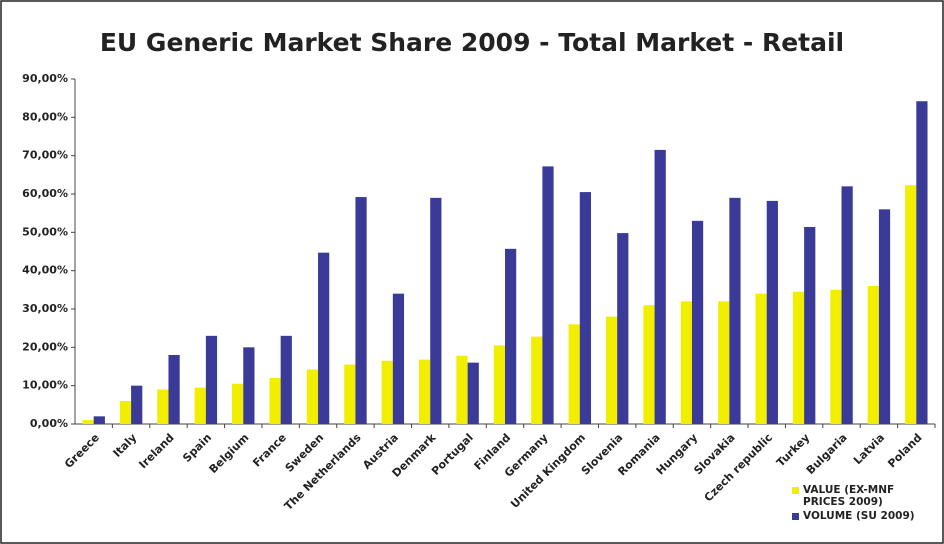 The image size is (944, 544). I want to click on y-tick-label: 0,00%, so click(49, 423).